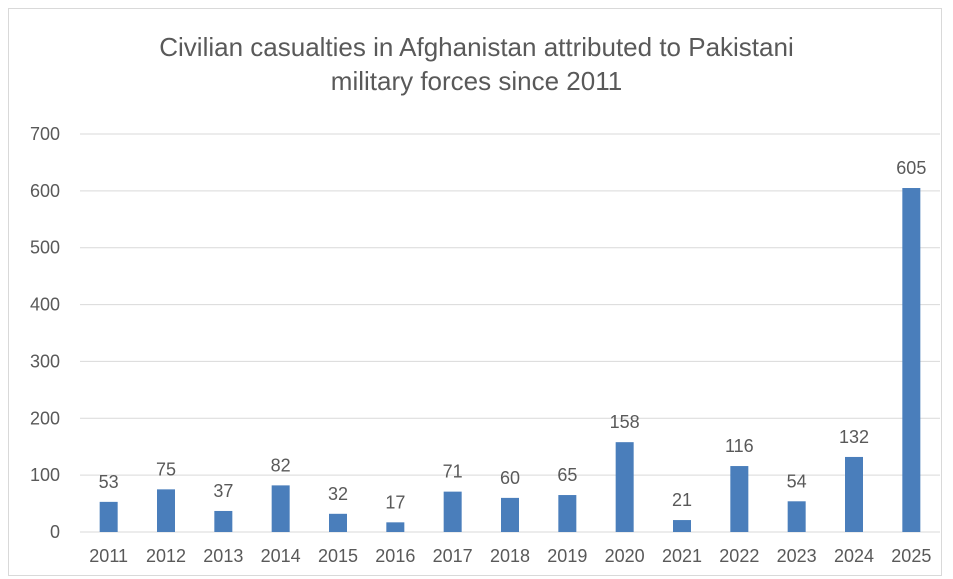 This screenshot has height=579, width=953. What do you see at coordinates (45, 333) in the screenshot?
I see `y-axis-ticks: 0 100 200 300 400 500 600 700` at bounding box center [45, 333].